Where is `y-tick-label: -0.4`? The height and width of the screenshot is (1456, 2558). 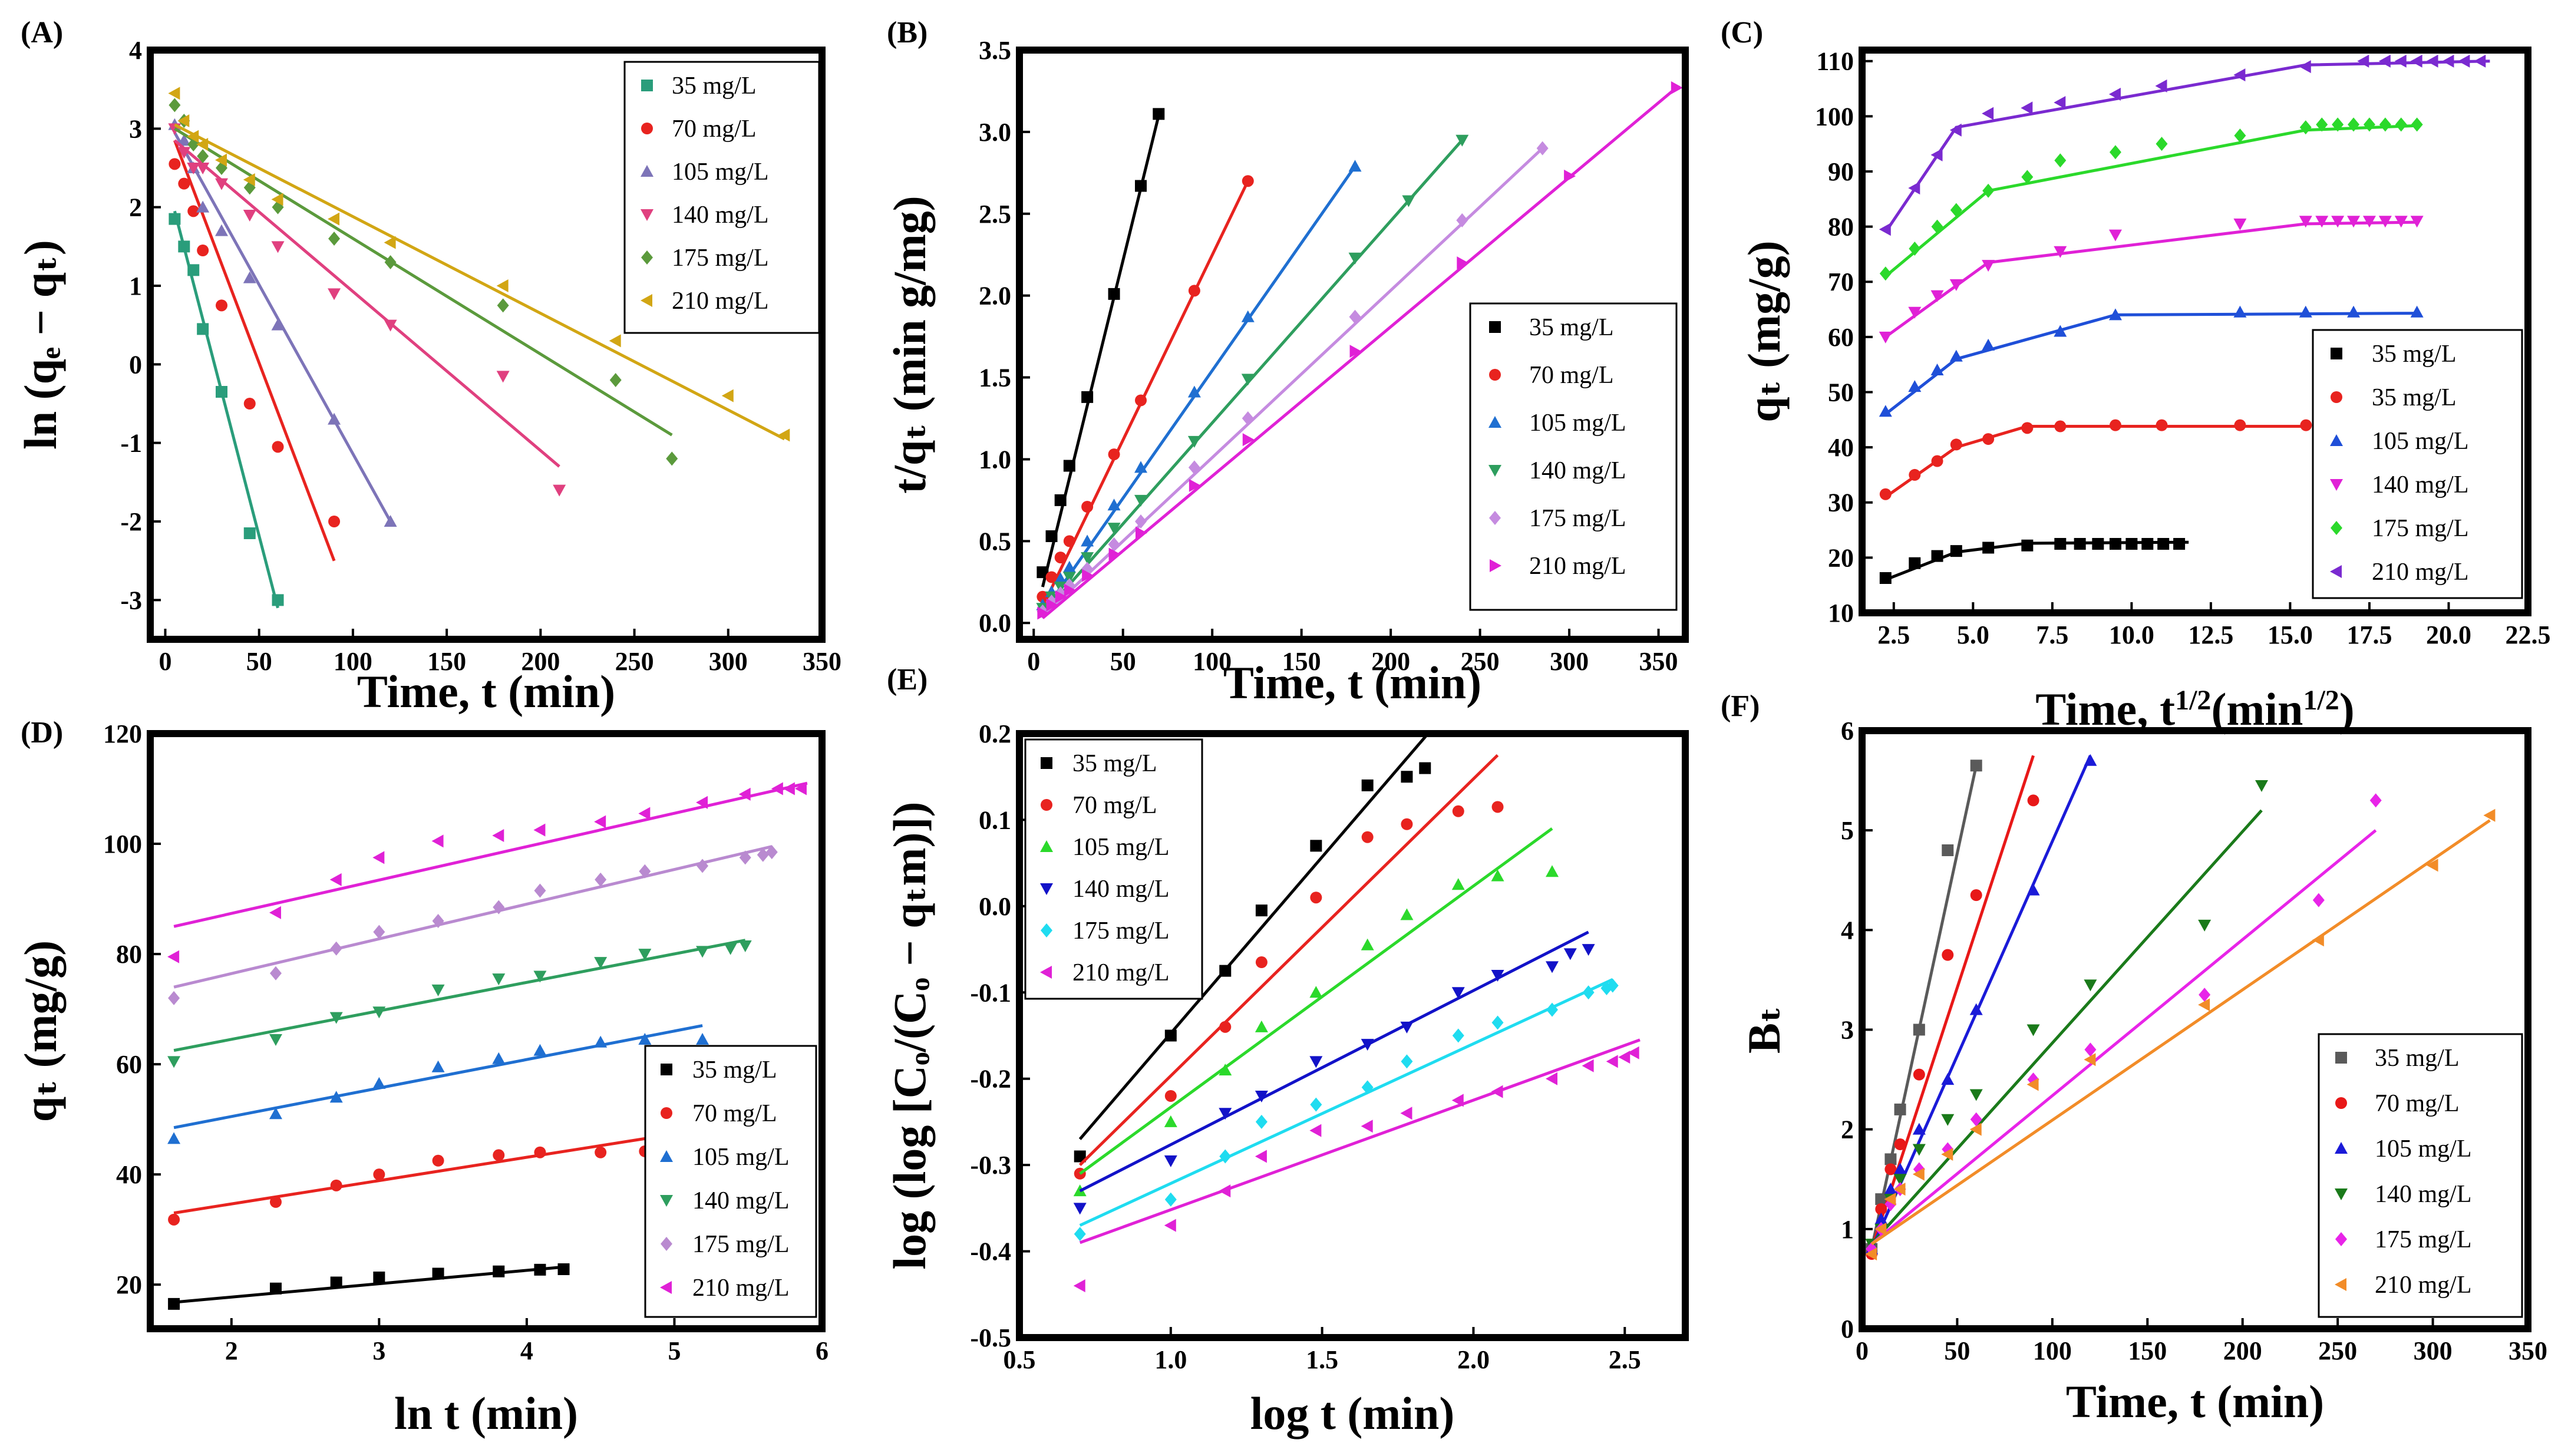
y-tick-label: -0.4 is located at coordinates (991, 1251).